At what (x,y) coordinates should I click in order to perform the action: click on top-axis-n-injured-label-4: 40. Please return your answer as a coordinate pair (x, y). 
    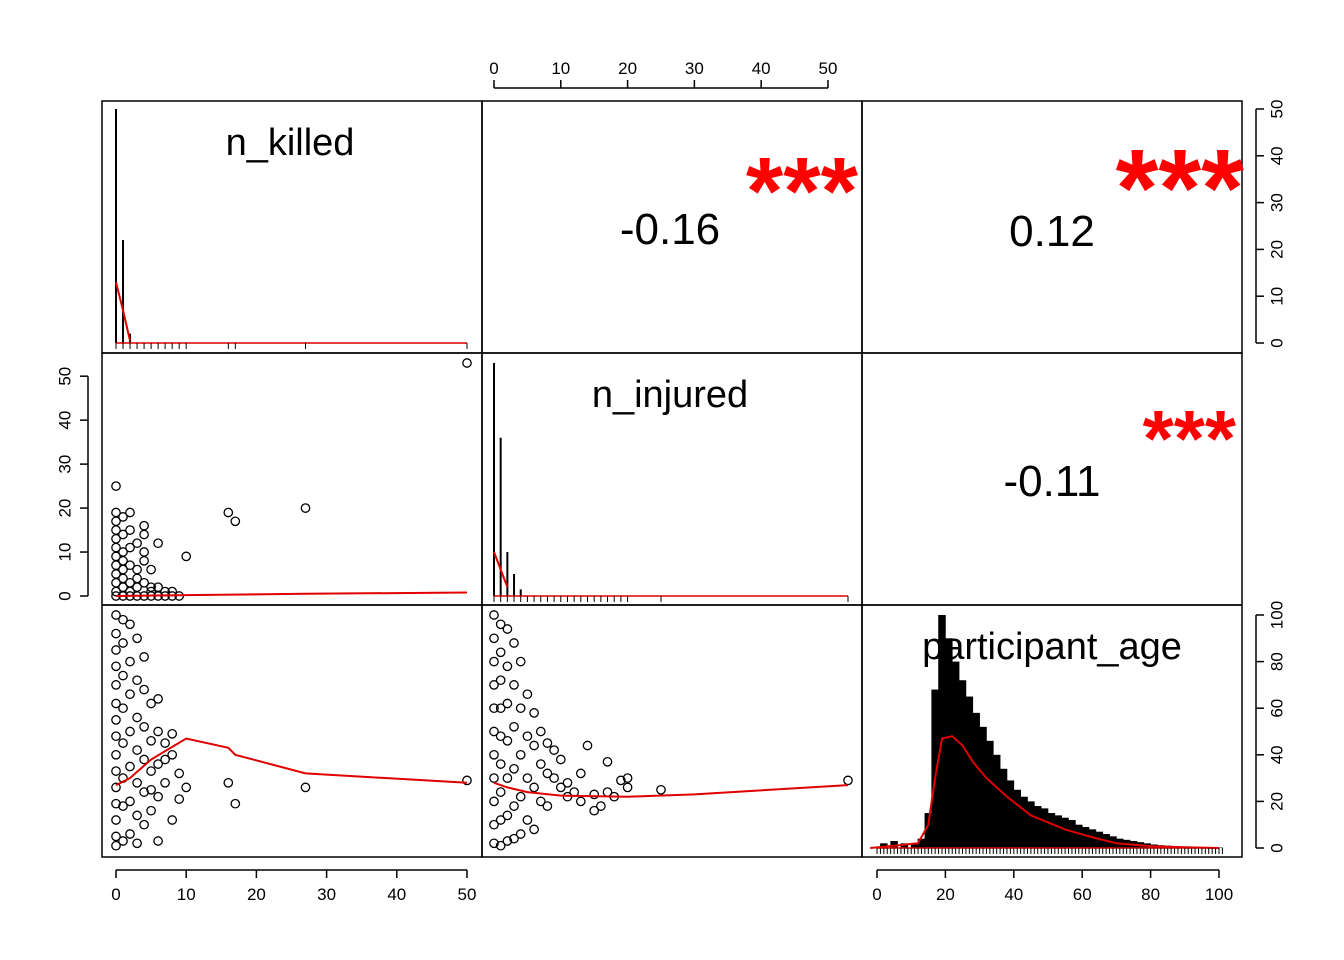
    Looking at the image, I should click on (761, 68).